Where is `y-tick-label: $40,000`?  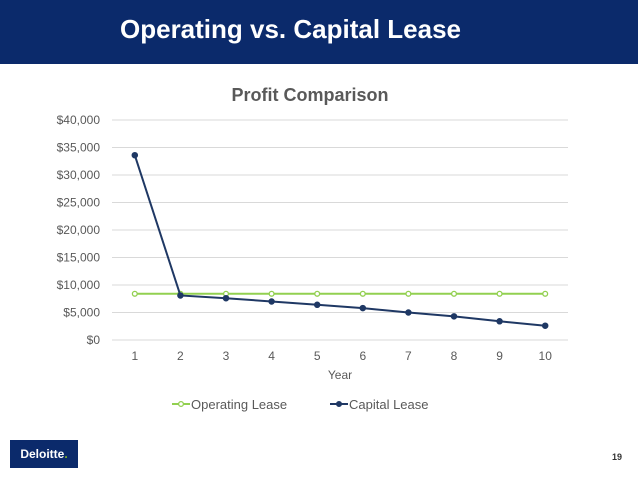
y-tick-label: $40,000 is located at coordinates (79, 120).